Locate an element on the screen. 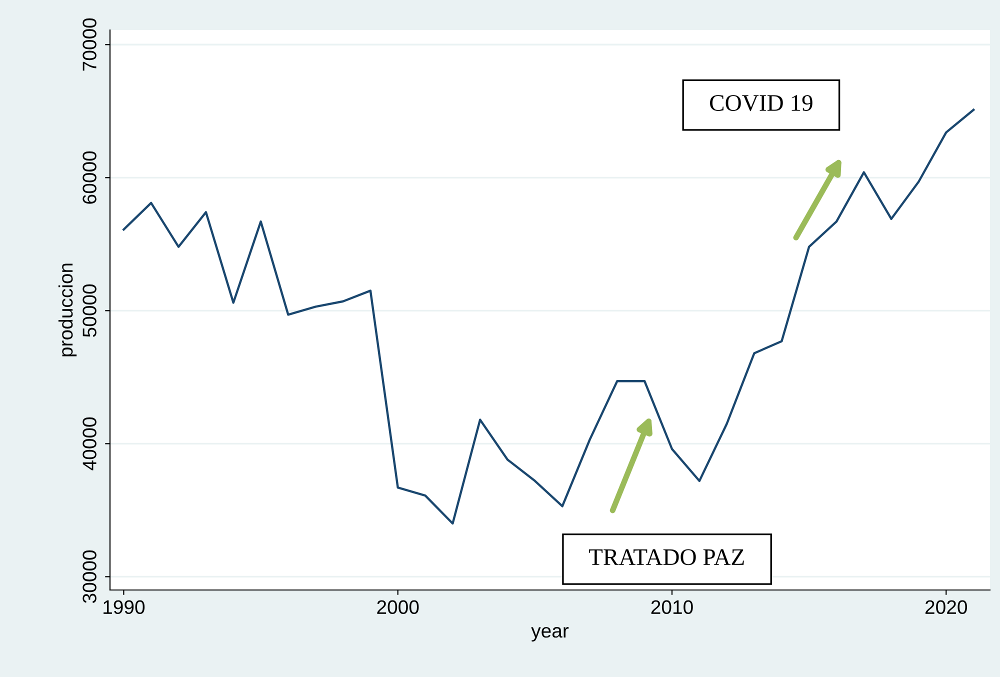 The height and width of the screenshot is (677, 1000). y-tick-label: 30000 is located at coordinates (89, 576).